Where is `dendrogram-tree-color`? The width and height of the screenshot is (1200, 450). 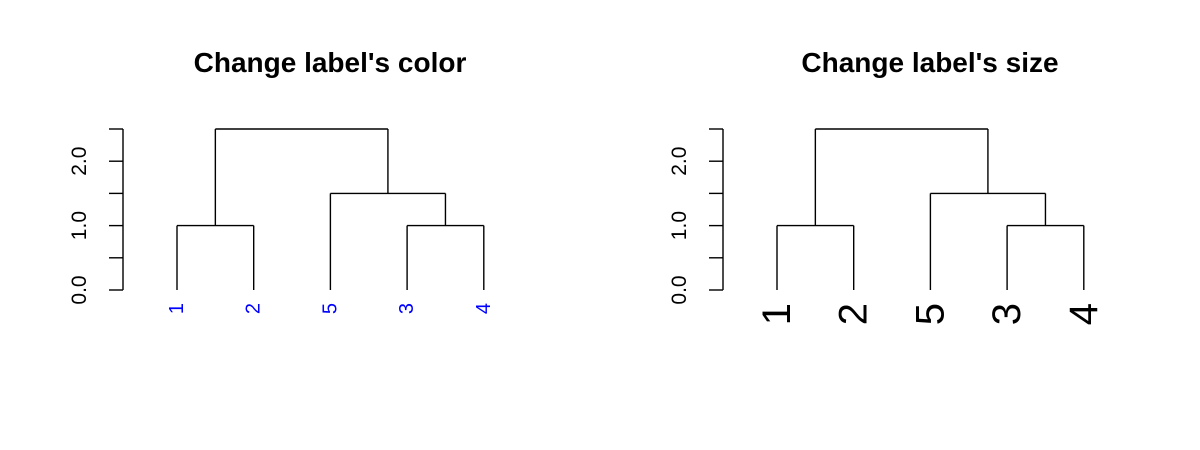
dendrogram-tree-color is located at coordinates (330, 209).